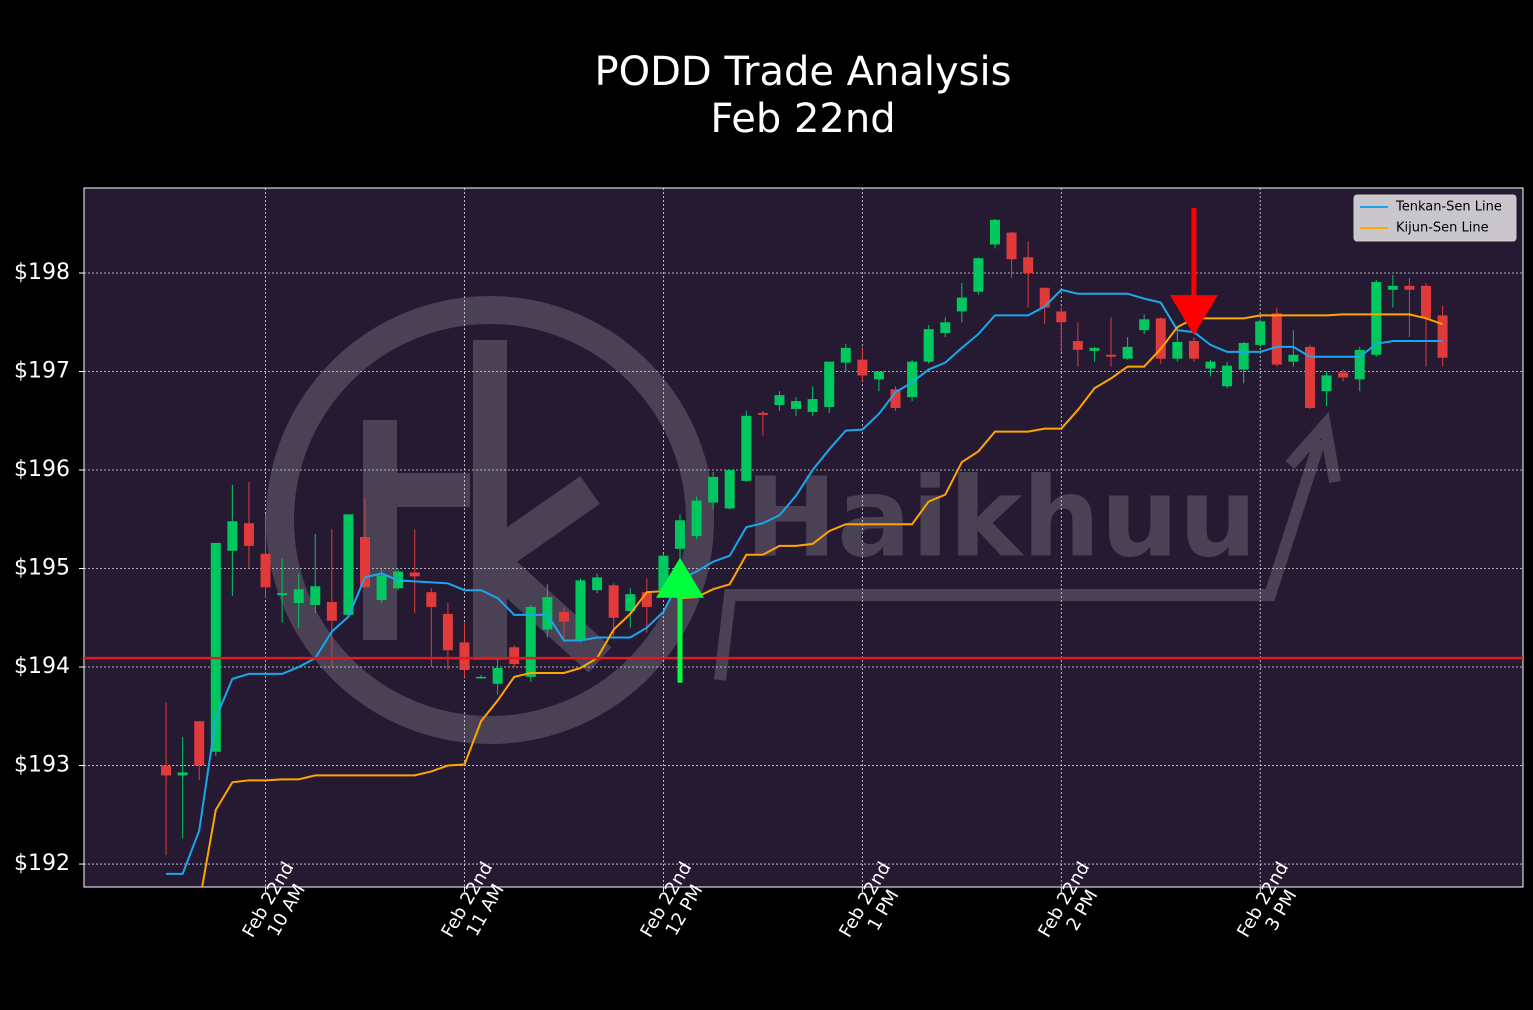 This screenshot has width=1533, height=1010. Describe the element at coordinates (1448, 207) in the screenshot. I see `legend-label: Tenkan-Sen Line` at that location.